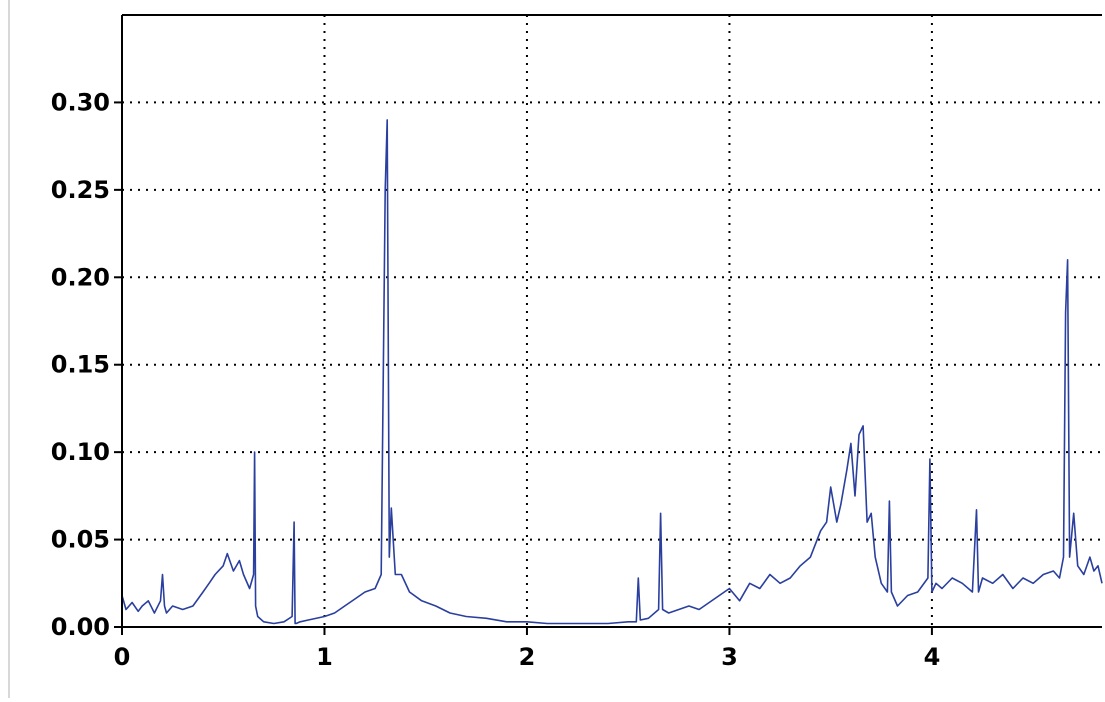 This screenshot has height=702, width=1105. I want to click on y-tick-label: 0.25, so click(80, 190).